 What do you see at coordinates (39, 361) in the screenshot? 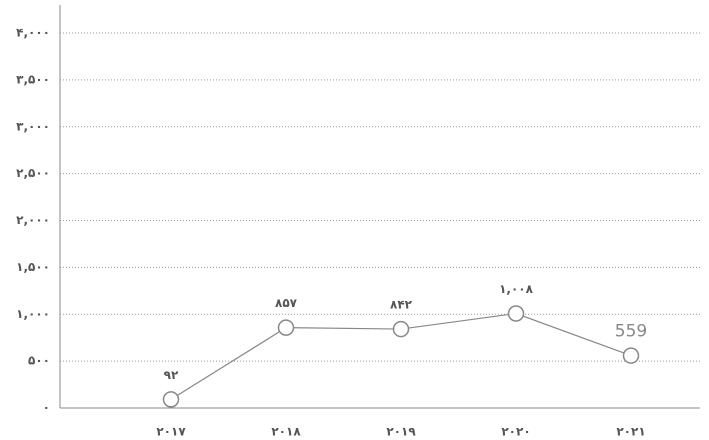
I see `y-tick-label: ۵۰۰` at bounding box center [39, 361].